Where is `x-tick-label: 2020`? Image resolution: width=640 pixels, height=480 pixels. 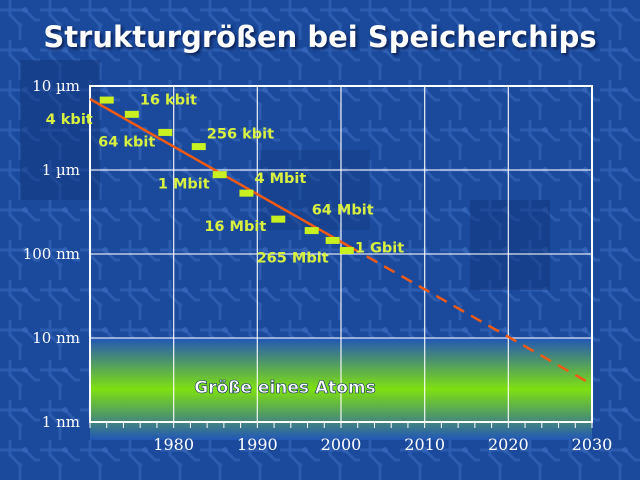
x-tick-label: 2020 is located at coordinates (508, 444).